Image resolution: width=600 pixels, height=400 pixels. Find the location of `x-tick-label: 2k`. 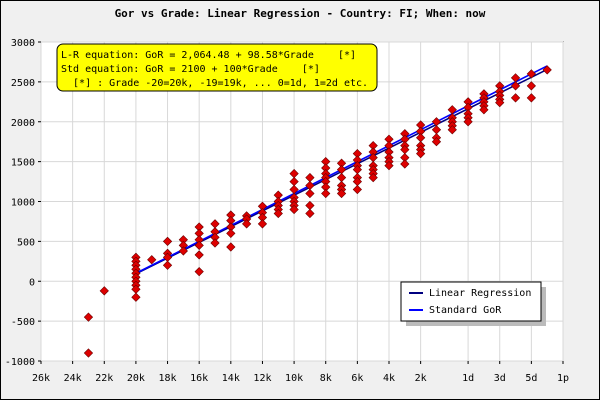

x-tick-label: 2k is located at coordinates (421, 378).